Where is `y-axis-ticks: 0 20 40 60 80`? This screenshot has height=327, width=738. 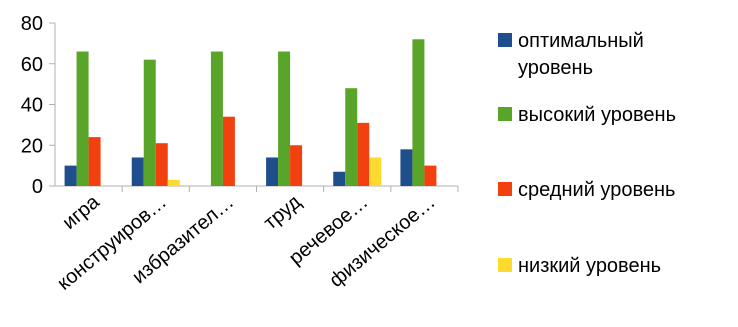
y-axis-ticks: 0 20 40 60 80 is located at coordinates (38, 105).